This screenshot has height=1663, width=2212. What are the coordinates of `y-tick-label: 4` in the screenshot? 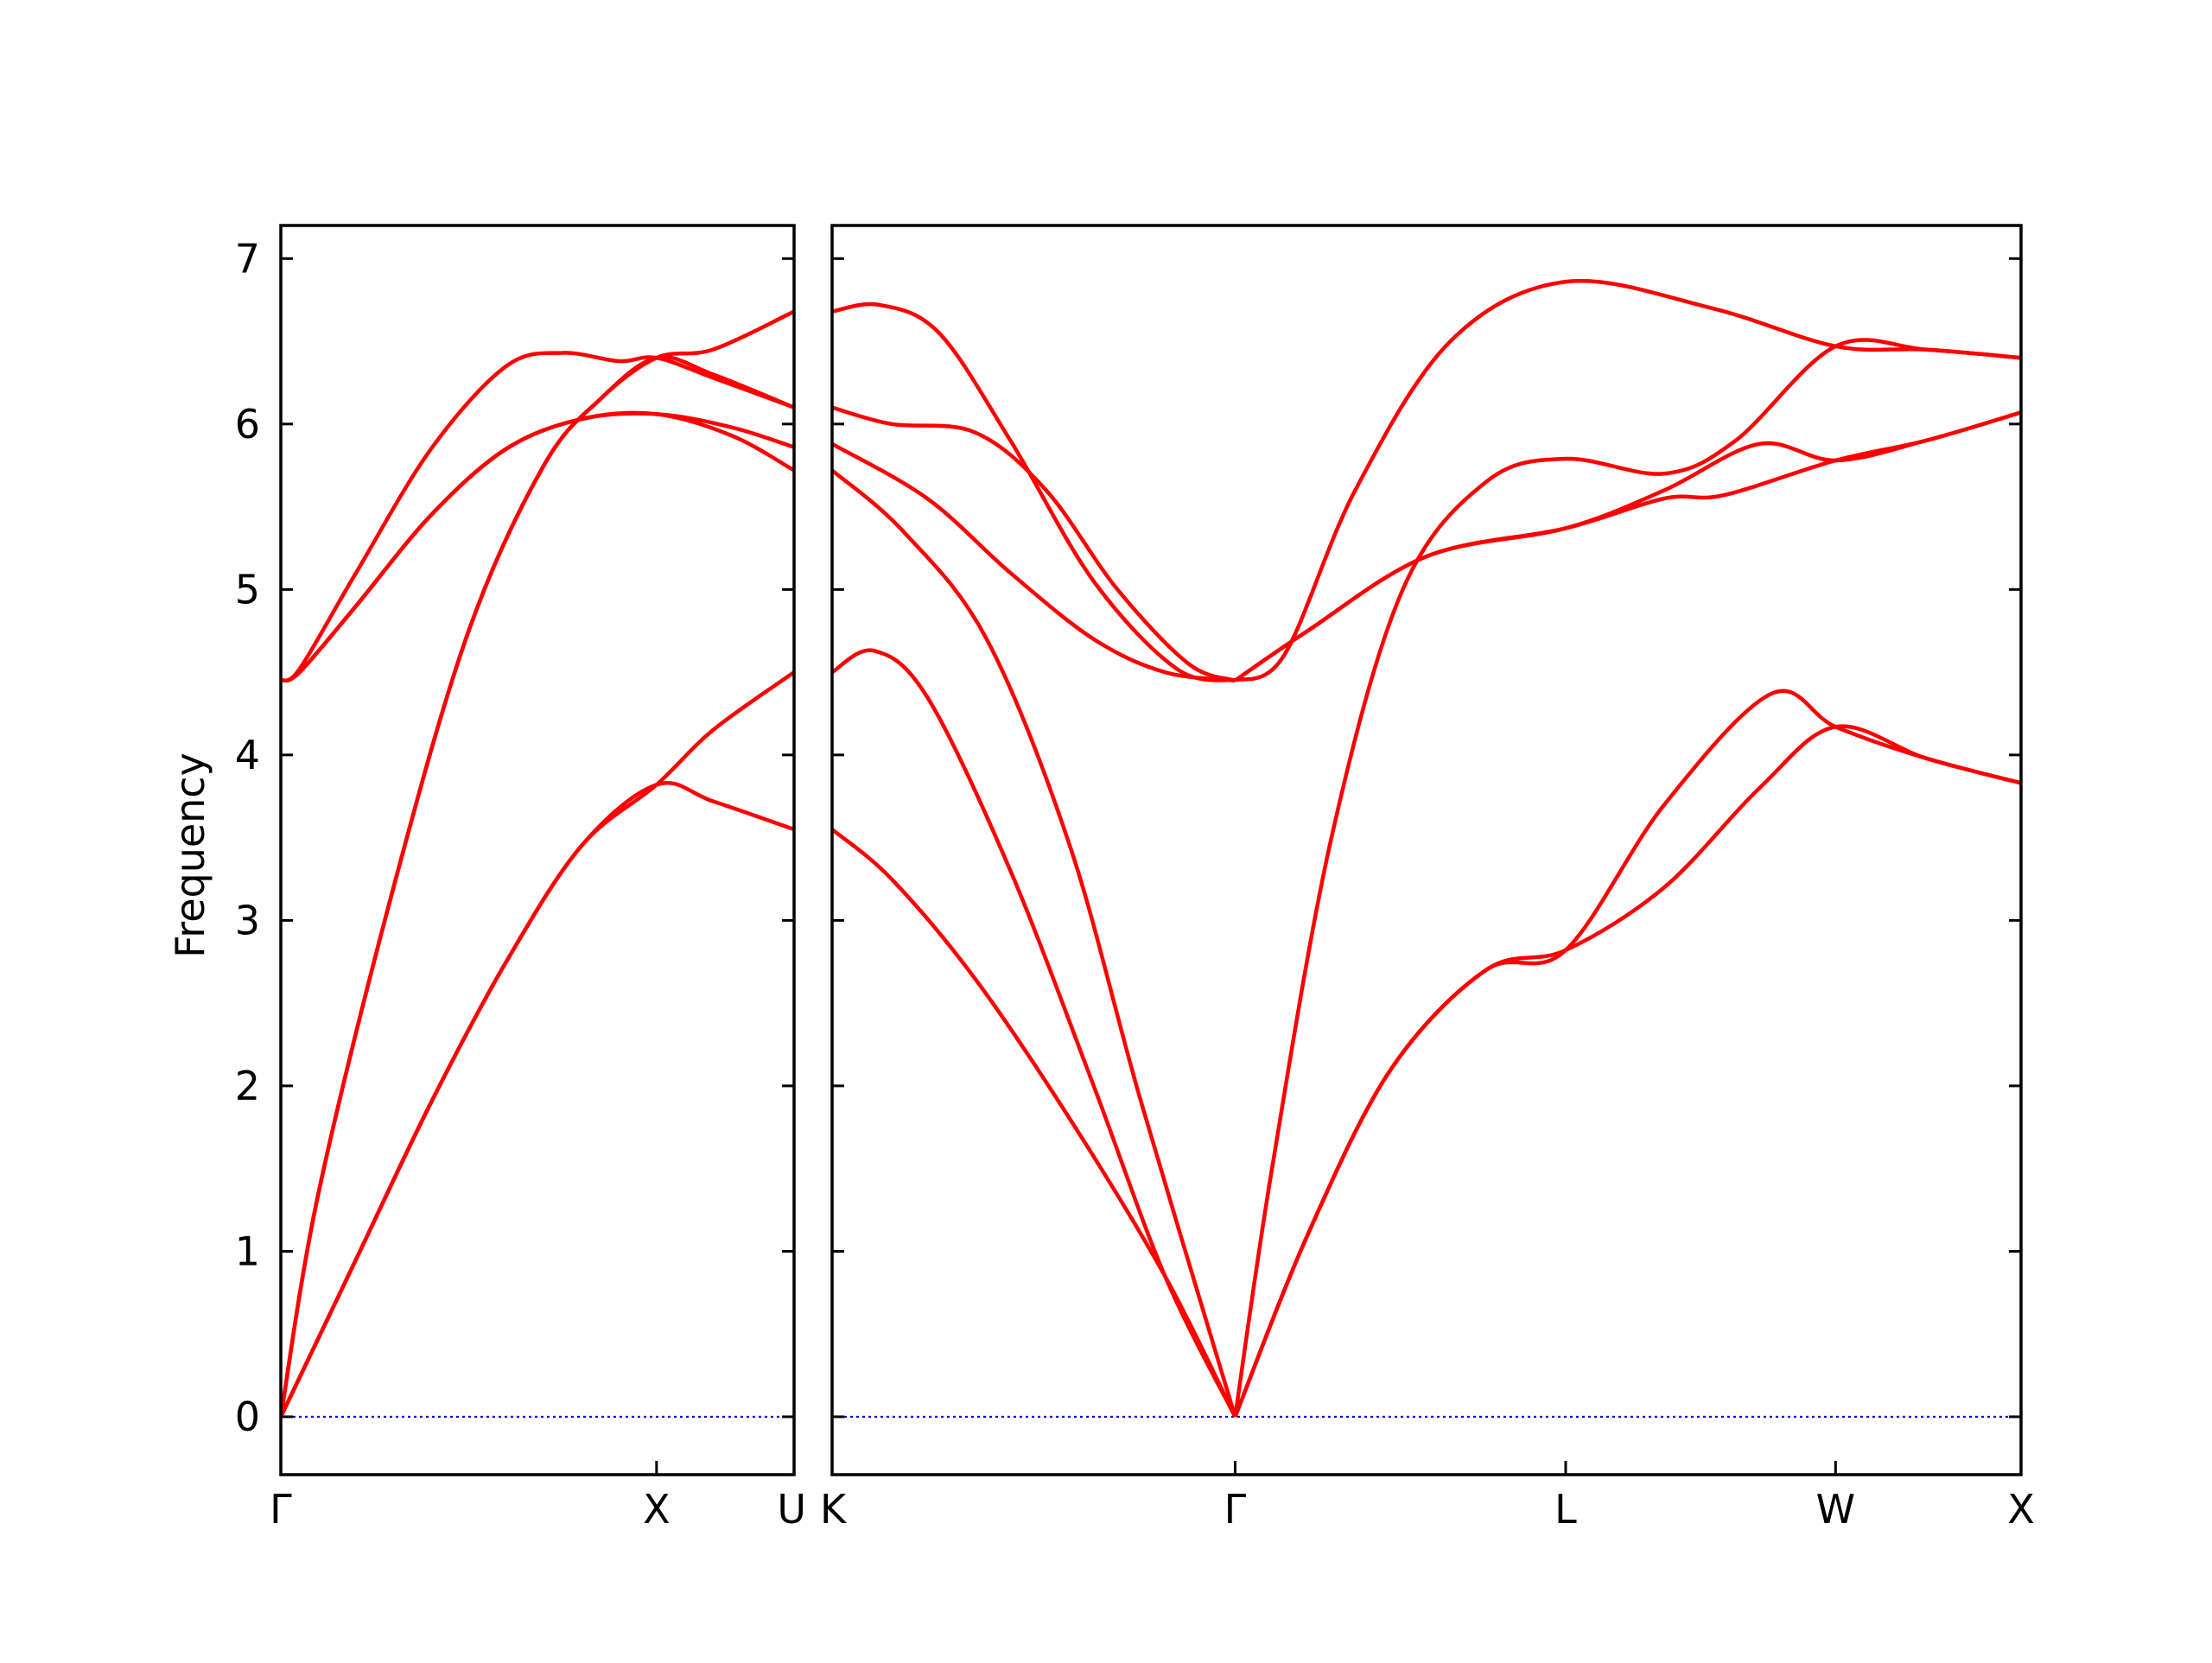 It's located at (247, 755).